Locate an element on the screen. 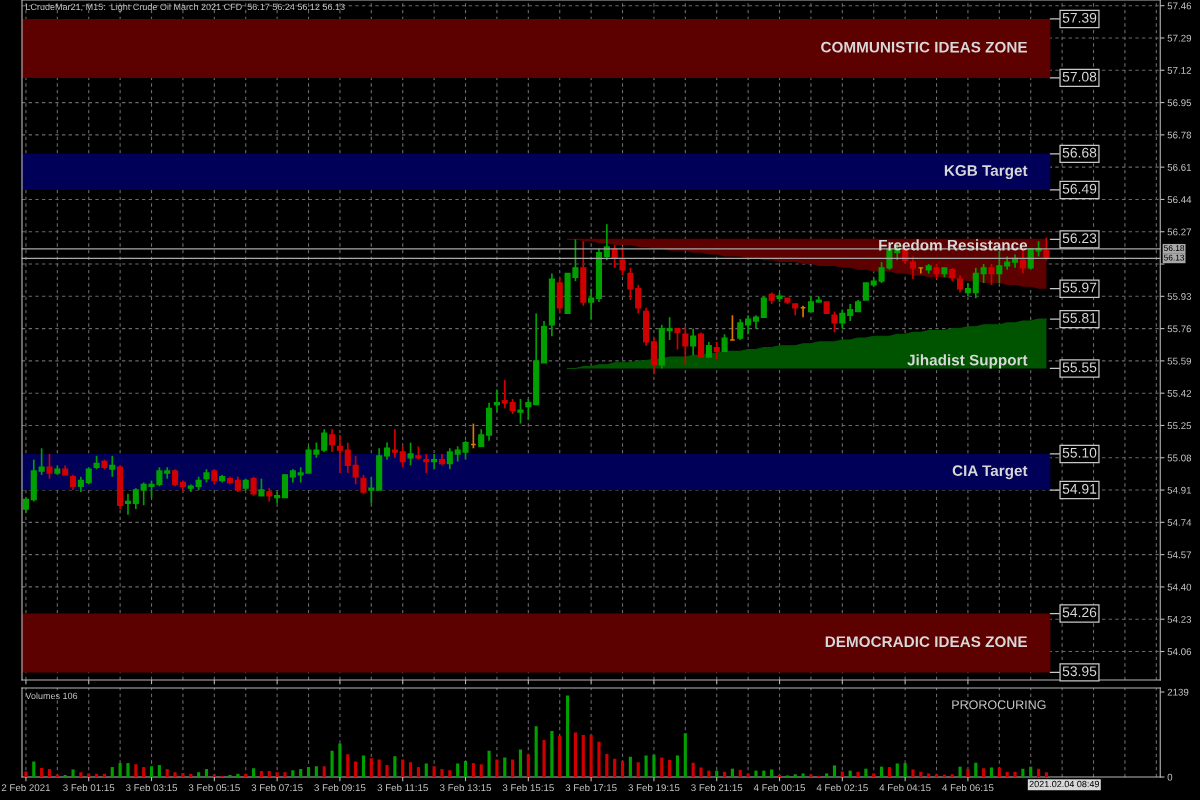  x-tick-label: 3 Feb 19:15 is located at coordinates (654, 787).